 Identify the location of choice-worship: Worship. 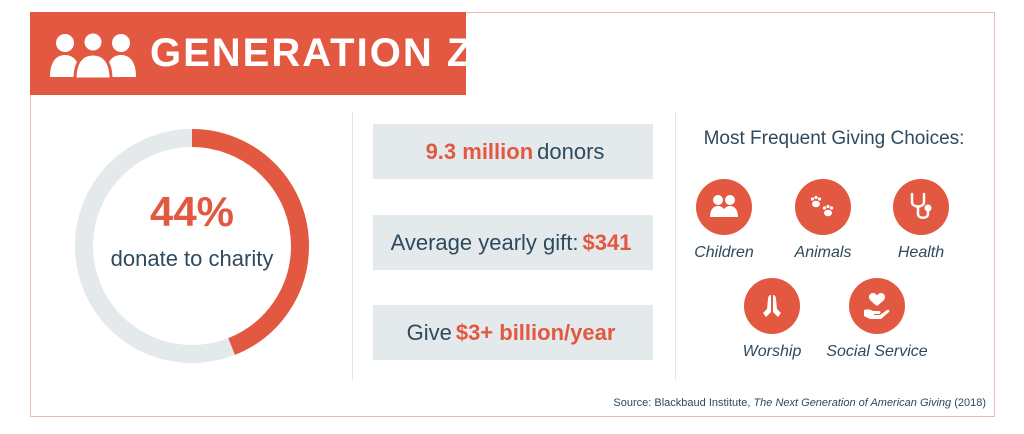
(772, 319).